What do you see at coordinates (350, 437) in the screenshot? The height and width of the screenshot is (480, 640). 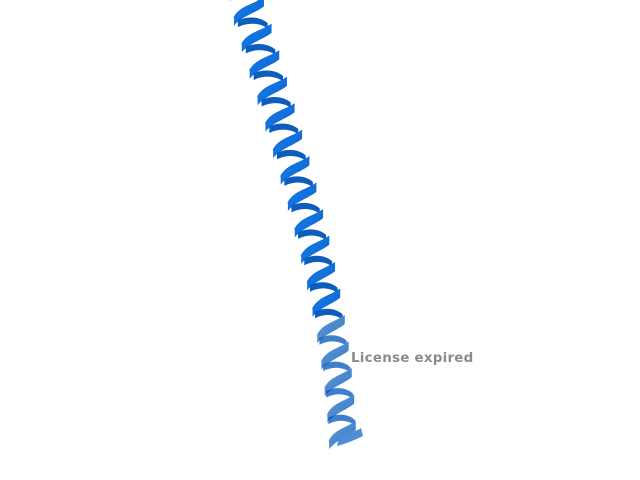 I see `helix-terminus` at bounding box center [350, 437].